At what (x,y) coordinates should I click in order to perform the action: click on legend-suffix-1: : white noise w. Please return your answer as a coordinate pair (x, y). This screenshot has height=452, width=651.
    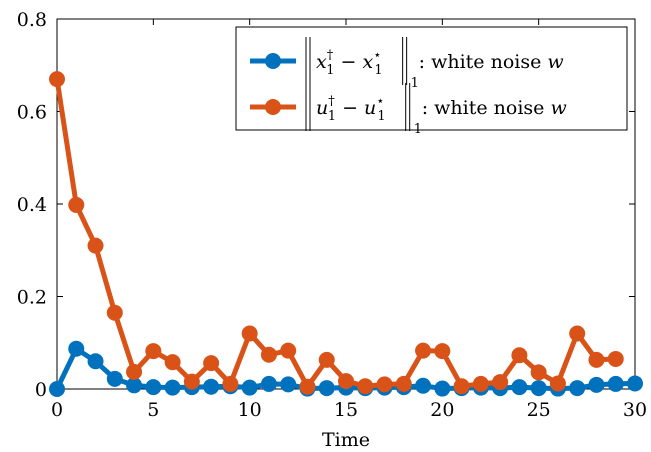
    Looking at the image, I should click on (491, 62).